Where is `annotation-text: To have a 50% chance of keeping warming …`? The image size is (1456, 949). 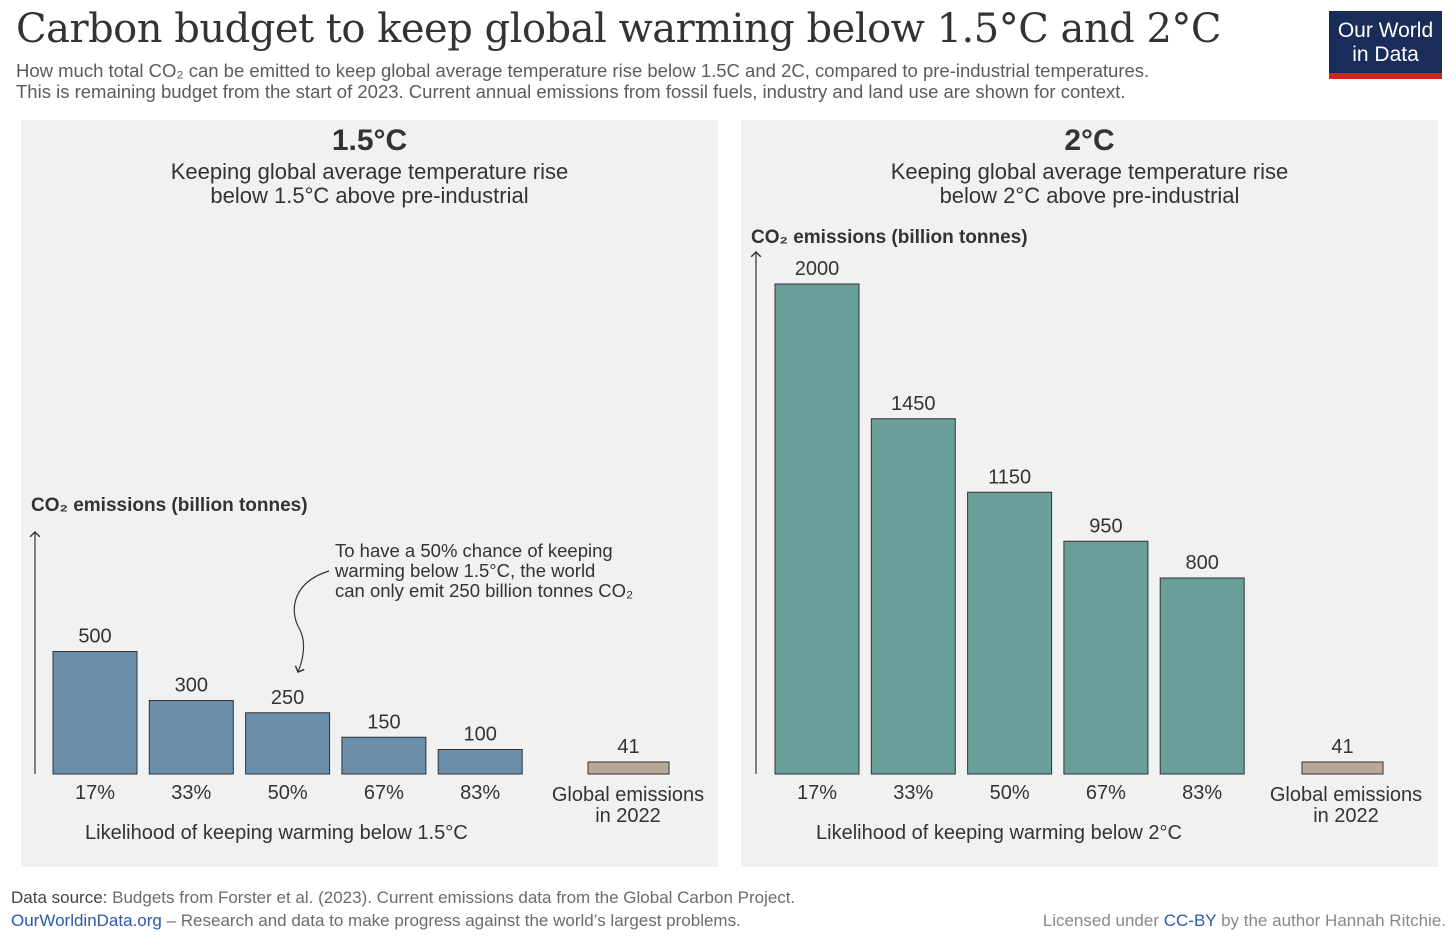 annotation-text: To have a 50% chance of keeping warming … is located at coordinates (510, 571).